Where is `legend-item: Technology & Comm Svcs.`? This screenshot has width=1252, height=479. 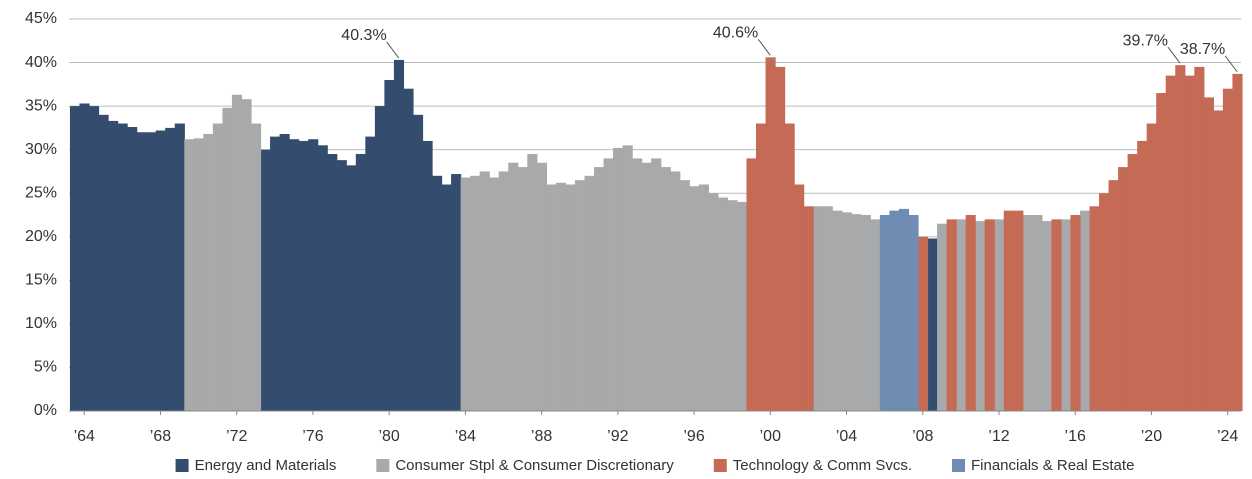
legend-item: Technology & Comm Svcs. is located at coordinates (812, 465).